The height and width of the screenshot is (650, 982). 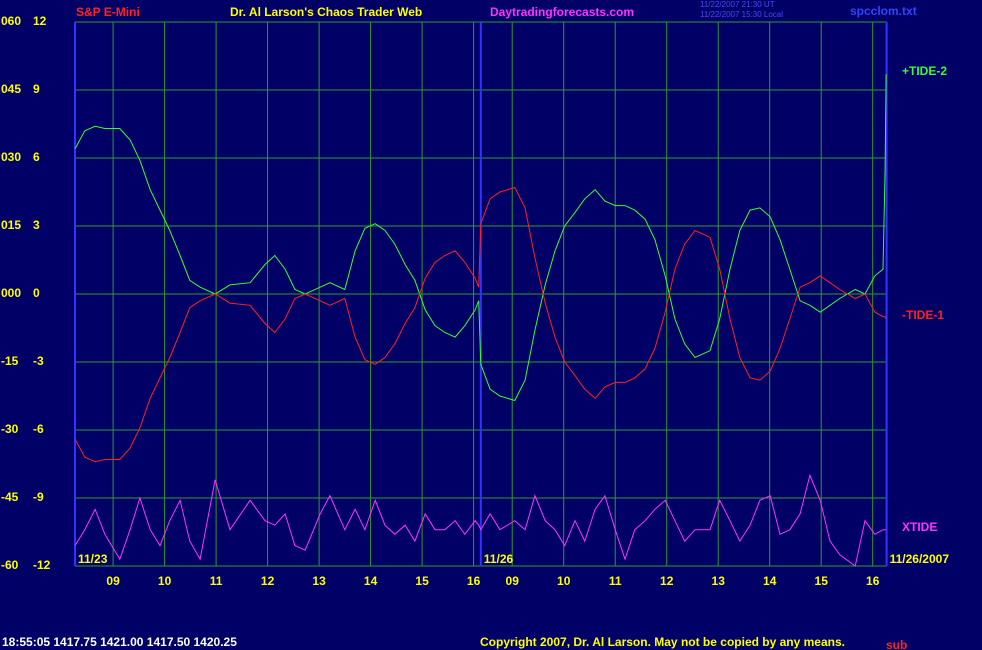 I want to click on y-tick-label: 6, so click(x=36, y=157).